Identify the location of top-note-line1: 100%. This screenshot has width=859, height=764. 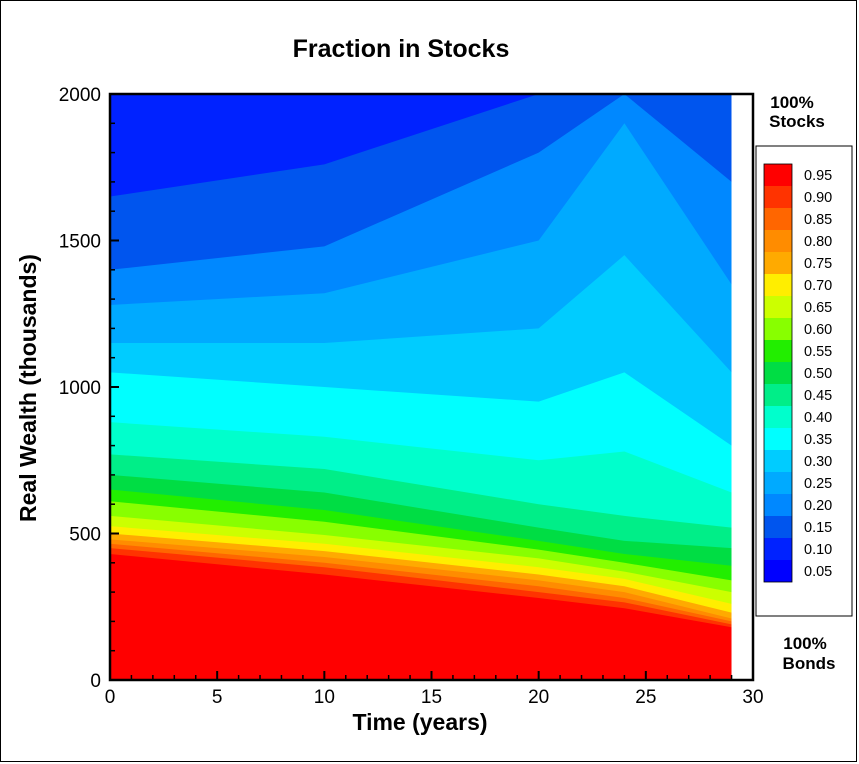
(791, 102).